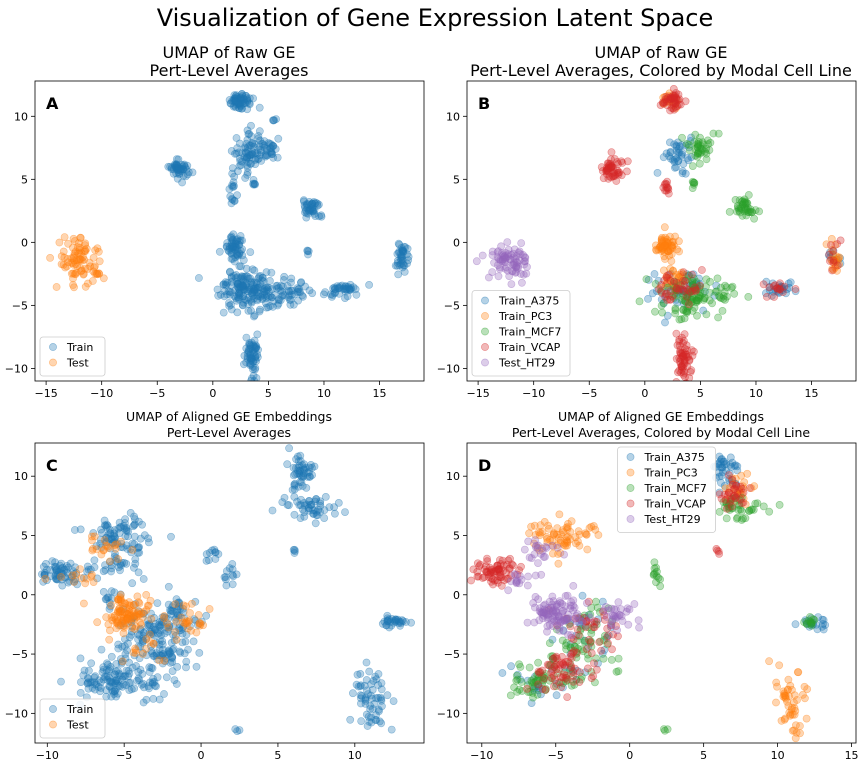 Image resolution: width=867 pixels, height=767 pixels. Describe the element at coordinates (700, 393) in the screenshot. I see `panel-b-xtick-label: 5` at that location.